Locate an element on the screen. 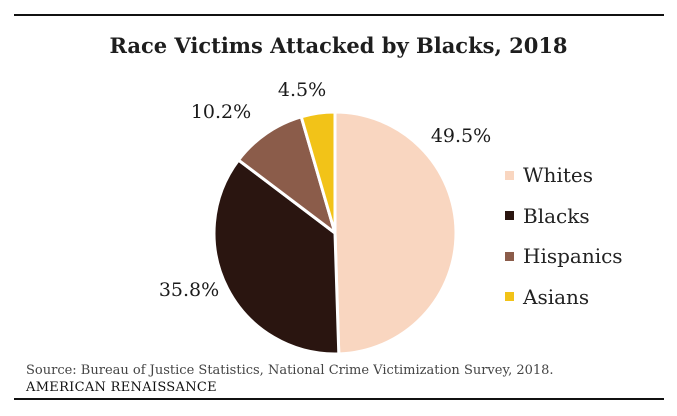  legend-item-blacks: Blacks is located at coordinates (564, 216).